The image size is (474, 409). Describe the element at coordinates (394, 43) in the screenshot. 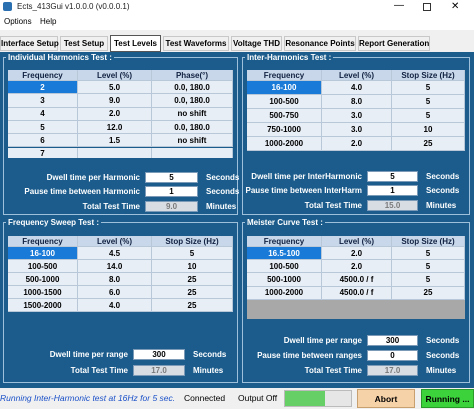

I see `tab: Report Generation` at that location.